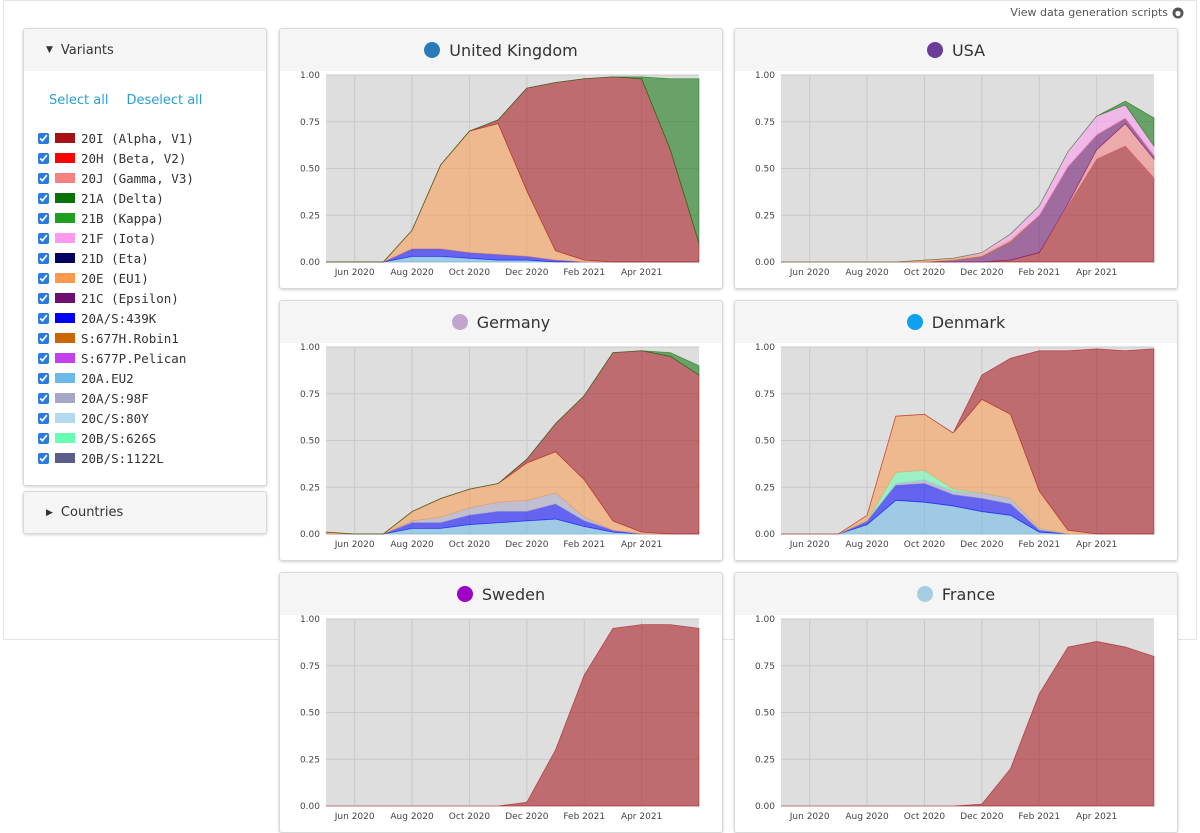 The image size is (1200, 833). Describe the element at coordinates (152, 378) in the screenshot. I see `variant-item: 20A.EU2` at that location.